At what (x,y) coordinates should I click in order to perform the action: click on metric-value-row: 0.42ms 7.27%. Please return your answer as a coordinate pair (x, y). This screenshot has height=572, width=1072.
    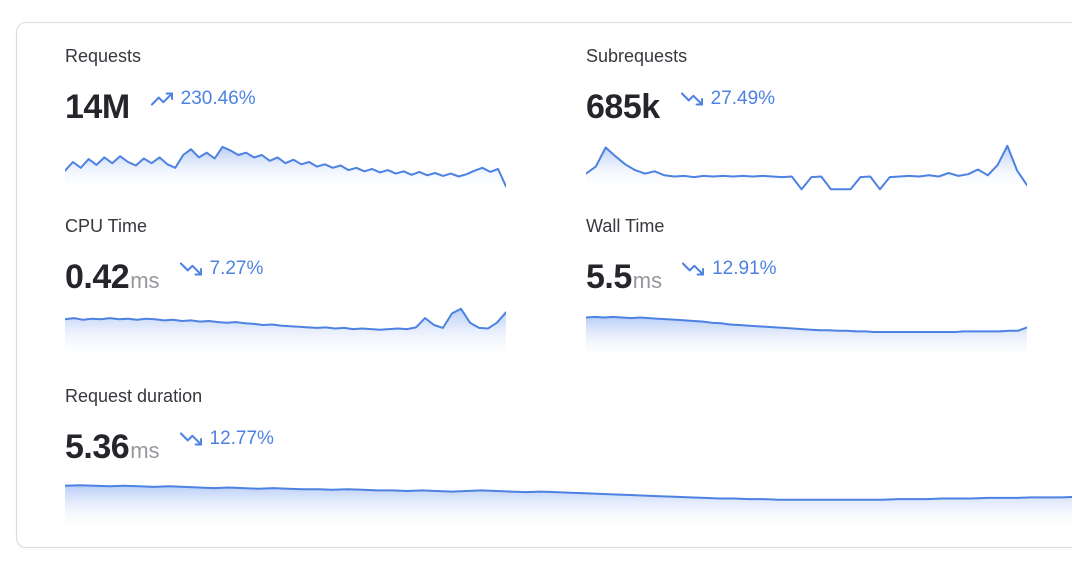
    Looking at the image, I should click on (285, 277).